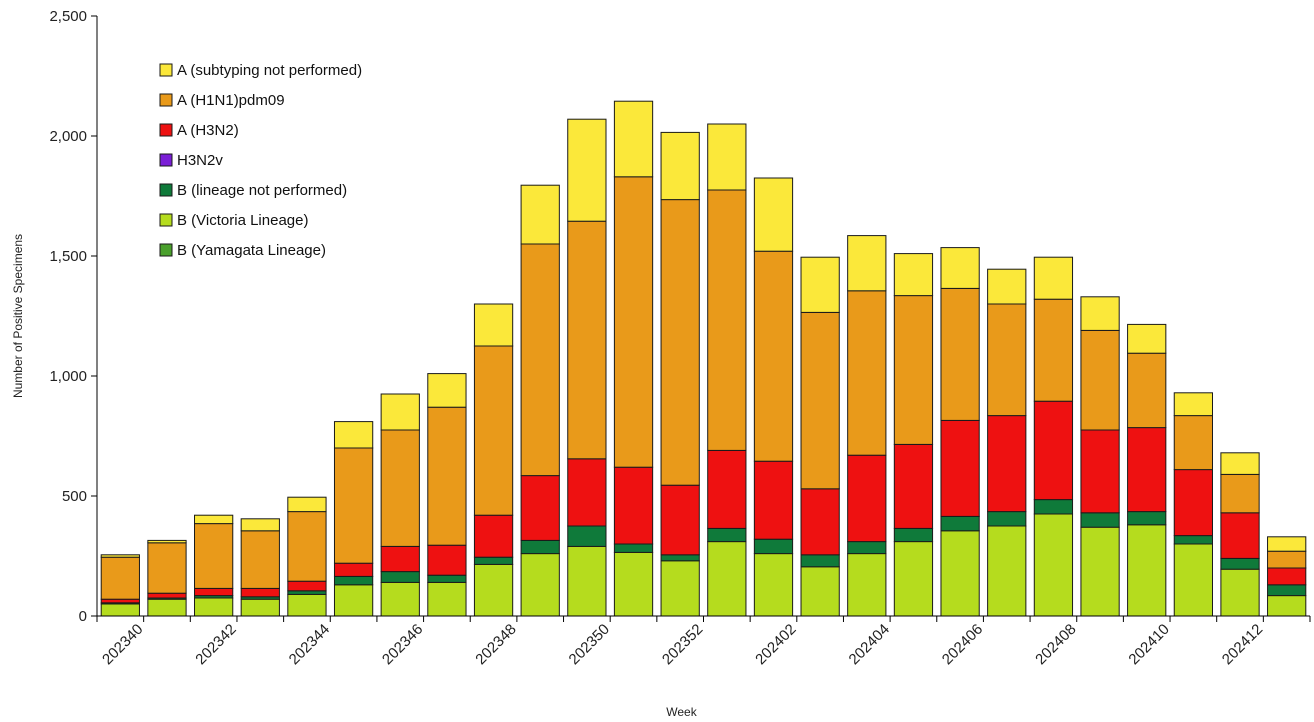  What do you see at coordinates (68, 376) in the screenshot?
I see `y-tick-label: 1,000` at bounding box center [68, 376].